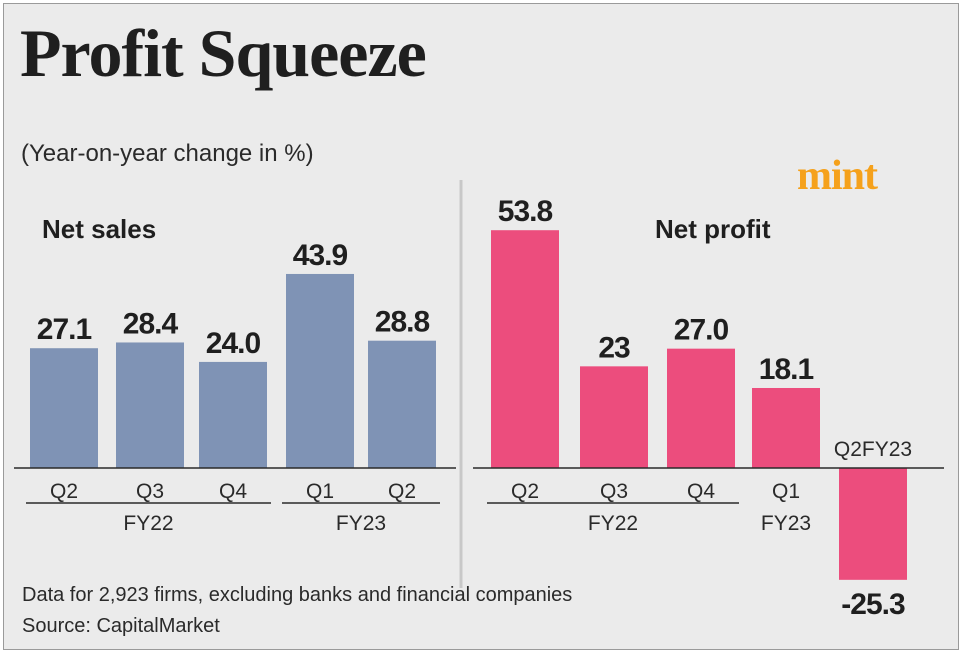 Image resolution: width=963 pixels, height=653 pixels. I want to click on net-profit-panel-title: Net profit, so click(713, 229).